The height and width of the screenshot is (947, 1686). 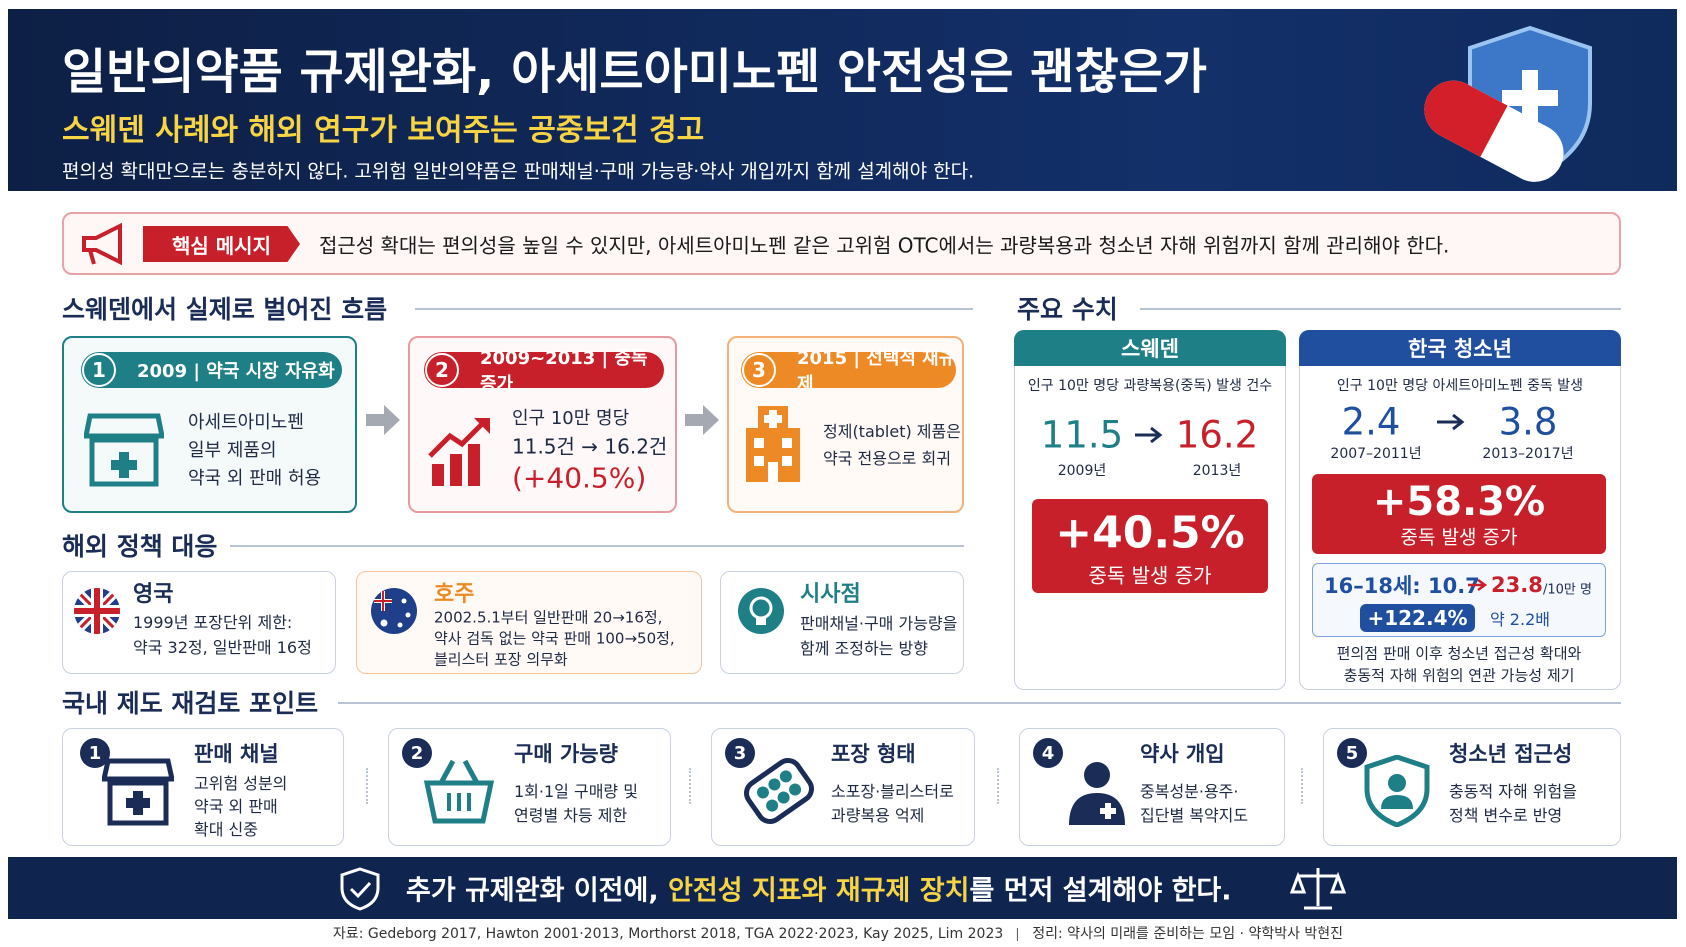 I want to click on stats-to-label: 2013년, so click(x=1217, y=471).